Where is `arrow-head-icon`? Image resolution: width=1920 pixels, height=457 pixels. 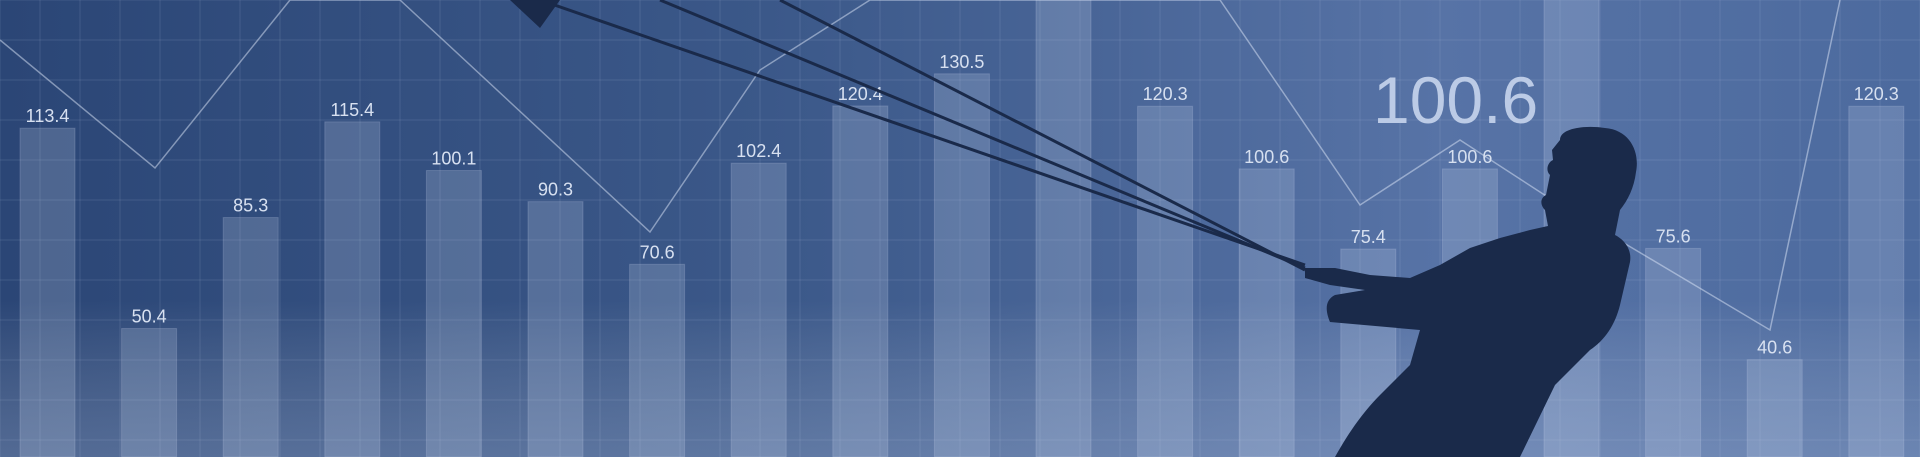 arrow-head-icon is located at coordinates (535, 14).